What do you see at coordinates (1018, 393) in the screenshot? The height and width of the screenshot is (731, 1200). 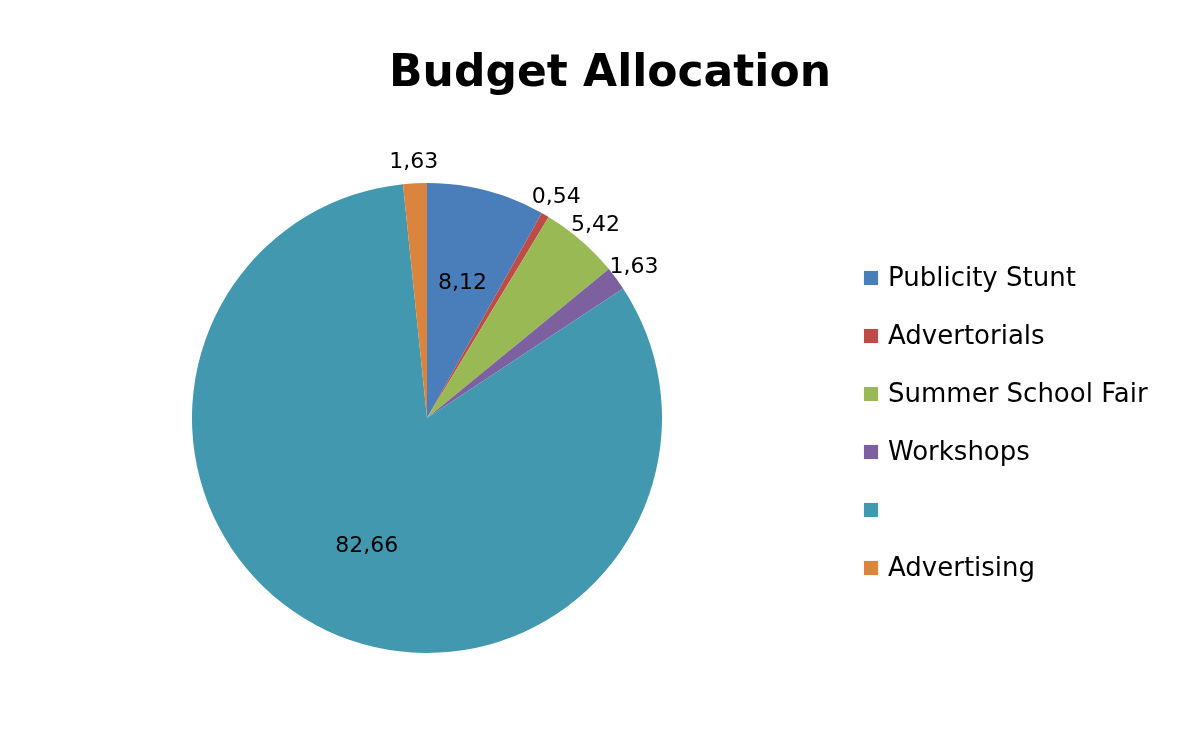 I see `legend-label: Summer School Fair` at bounding box center [1018, 393].